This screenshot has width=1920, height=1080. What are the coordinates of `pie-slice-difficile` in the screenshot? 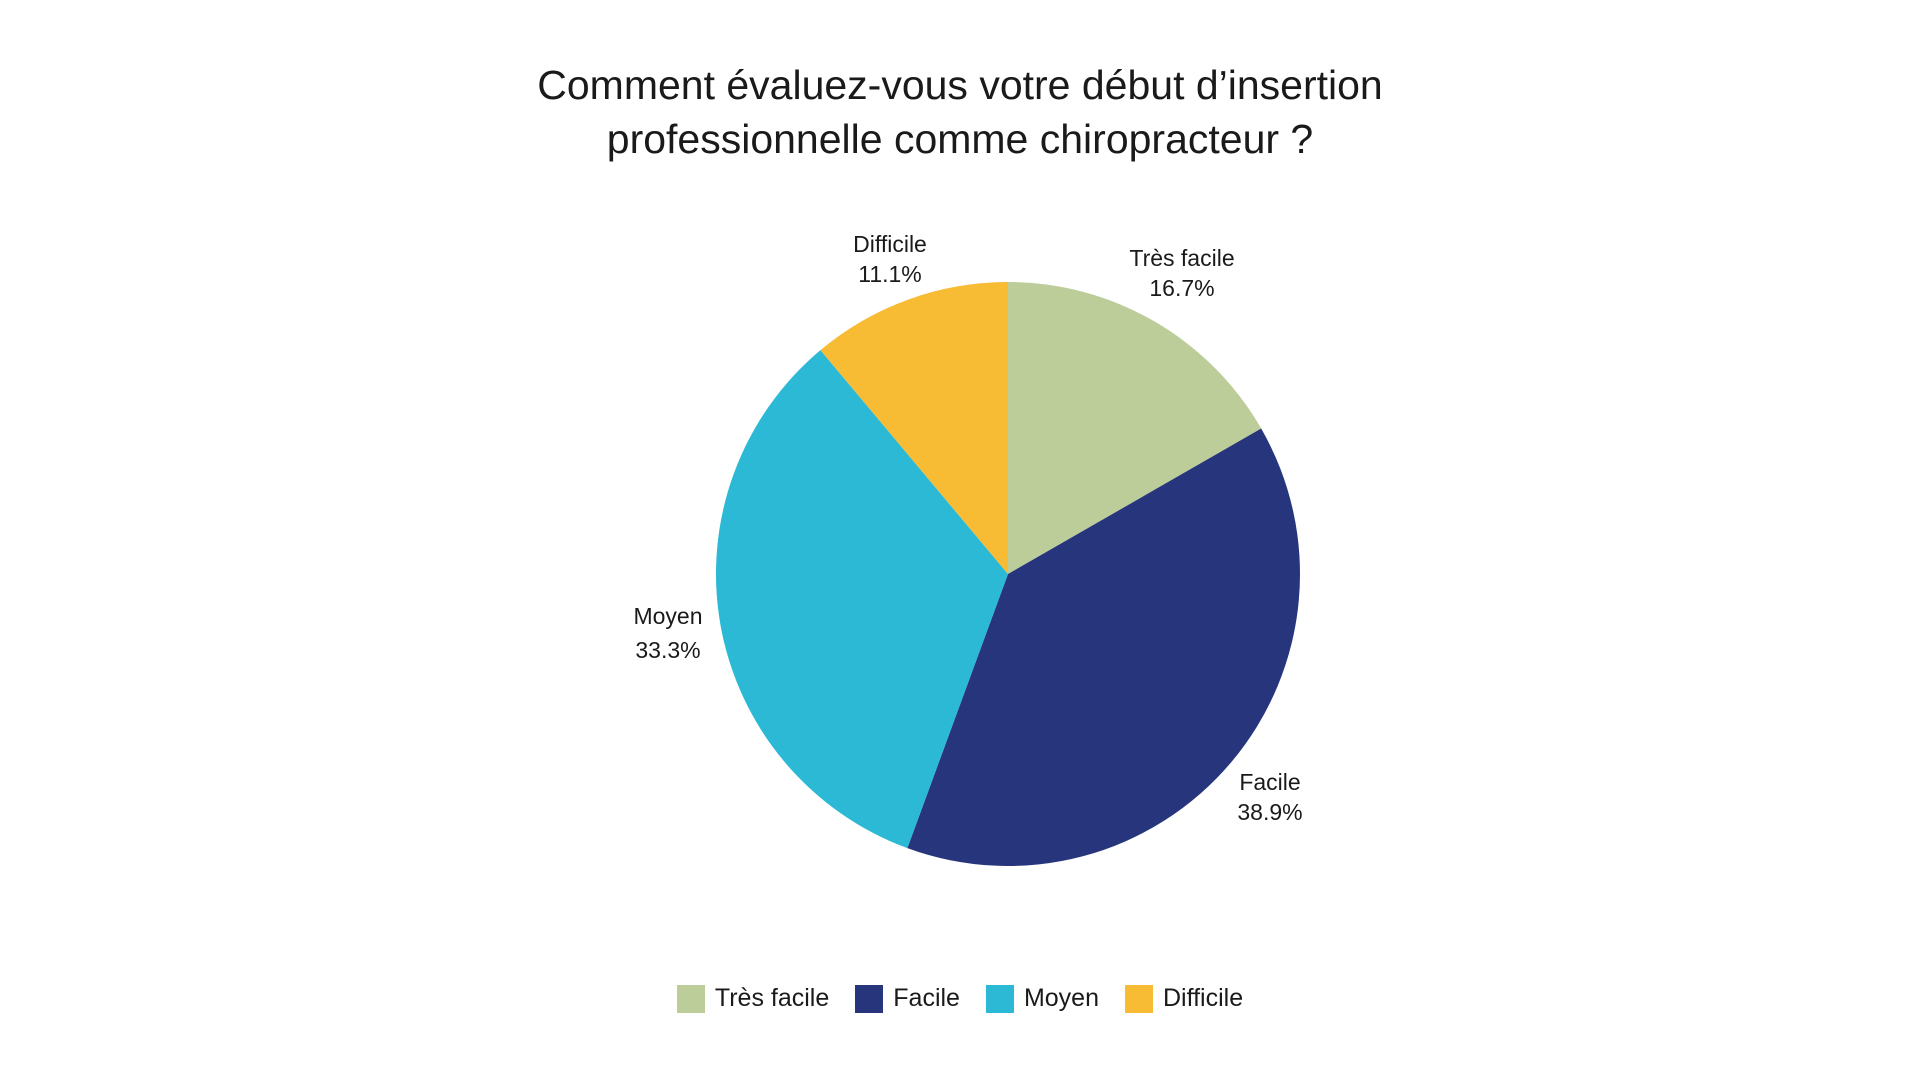 It's located at (914, 428).